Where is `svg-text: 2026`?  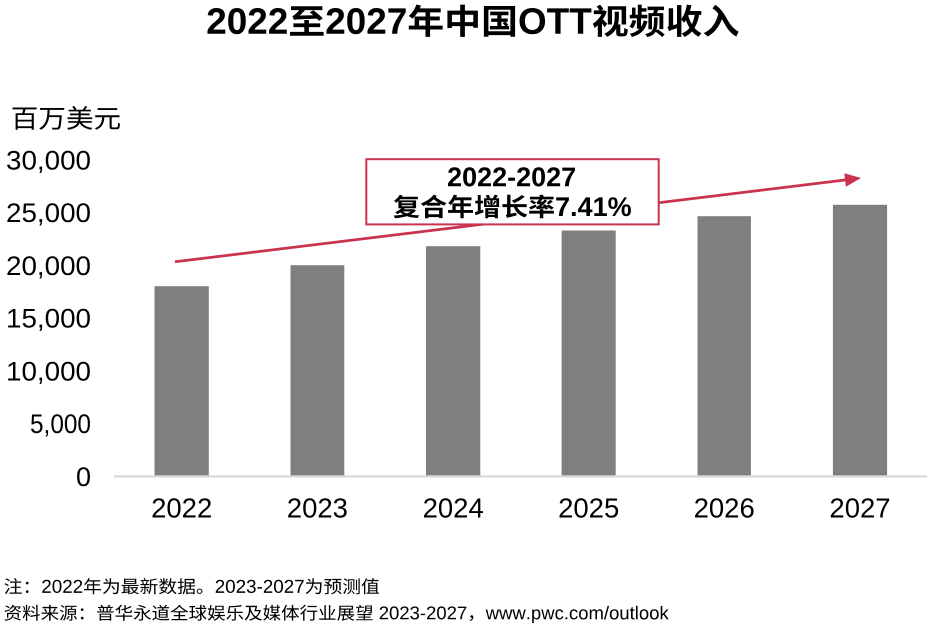 svg-text: 2026 is located at coordinates (724, 508).